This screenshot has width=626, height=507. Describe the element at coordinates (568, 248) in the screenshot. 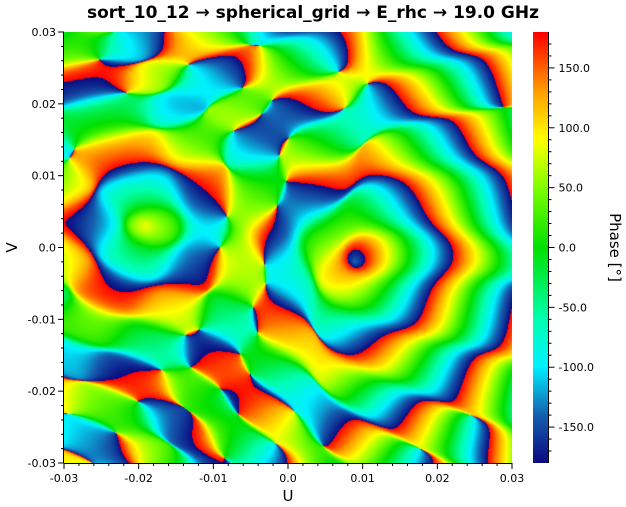

I see `colorbar-tick-label: 0.0` at that location.